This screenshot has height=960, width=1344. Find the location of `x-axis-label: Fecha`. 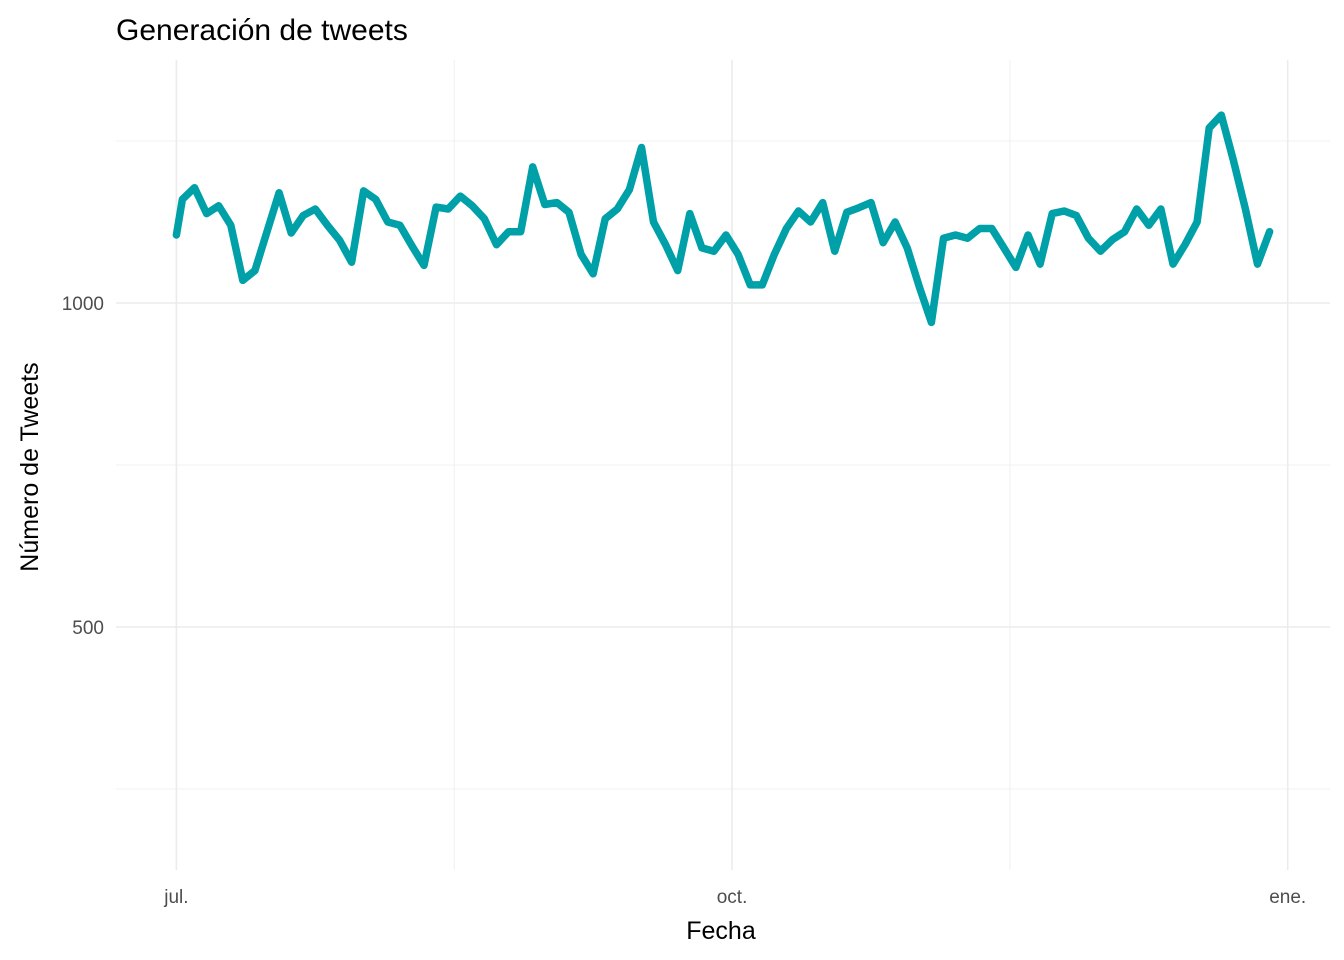

x-axis-label: Fecha is located at coordinates (721, 931).